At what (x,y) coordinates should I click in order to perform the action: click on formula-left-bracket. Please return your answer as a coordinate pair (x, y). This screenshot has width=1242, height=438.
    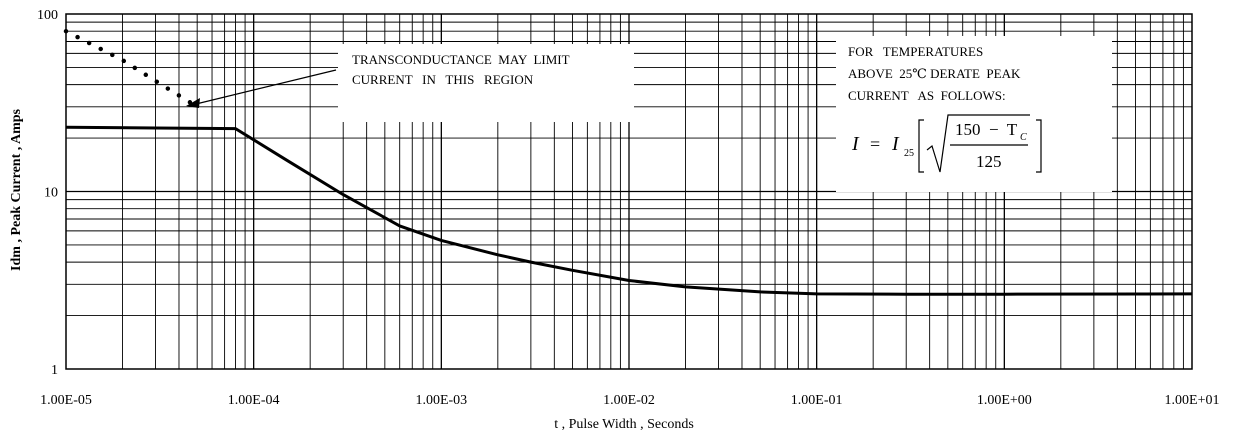
    Looking at the image, I should click on (921, 146).